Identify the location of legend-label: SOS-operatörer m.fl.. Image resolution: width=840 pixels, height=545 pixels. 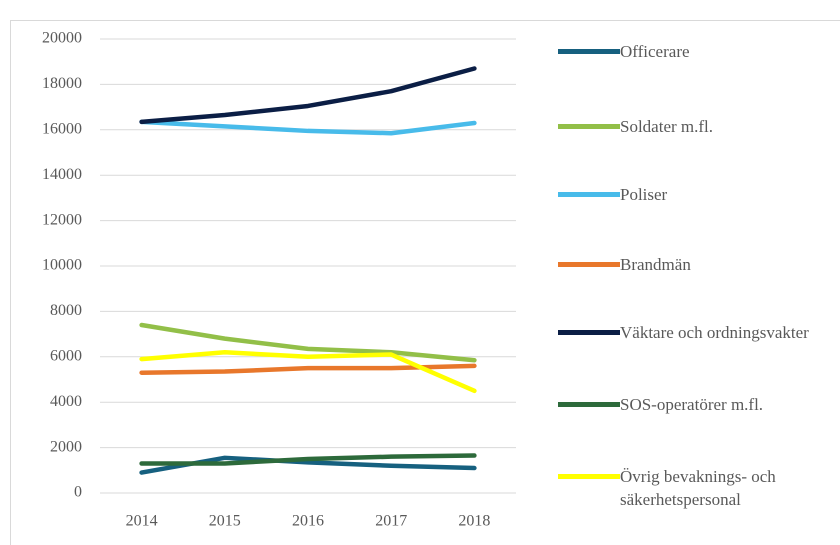
(692, 404).